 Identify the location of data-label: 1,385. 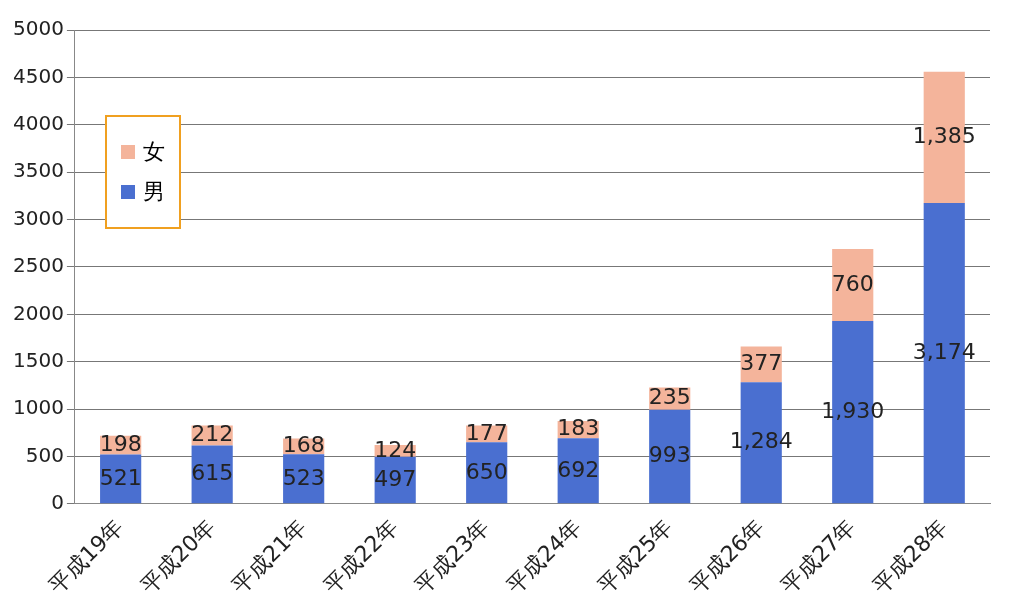
(944, 136).